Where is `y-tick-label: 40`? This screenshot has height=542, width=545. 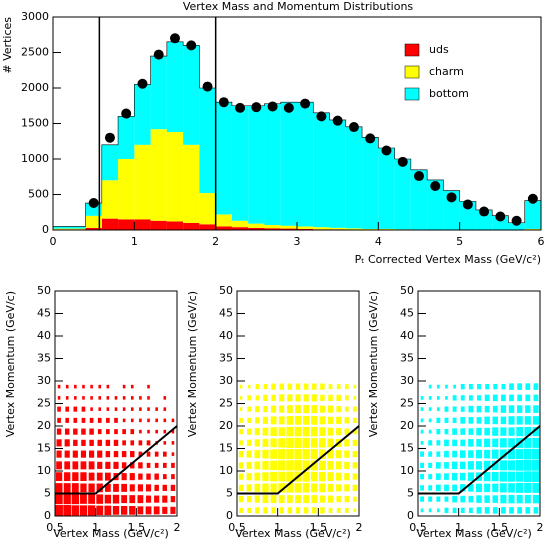
y-tick-label: 40 is located at coordinates (44, 335).